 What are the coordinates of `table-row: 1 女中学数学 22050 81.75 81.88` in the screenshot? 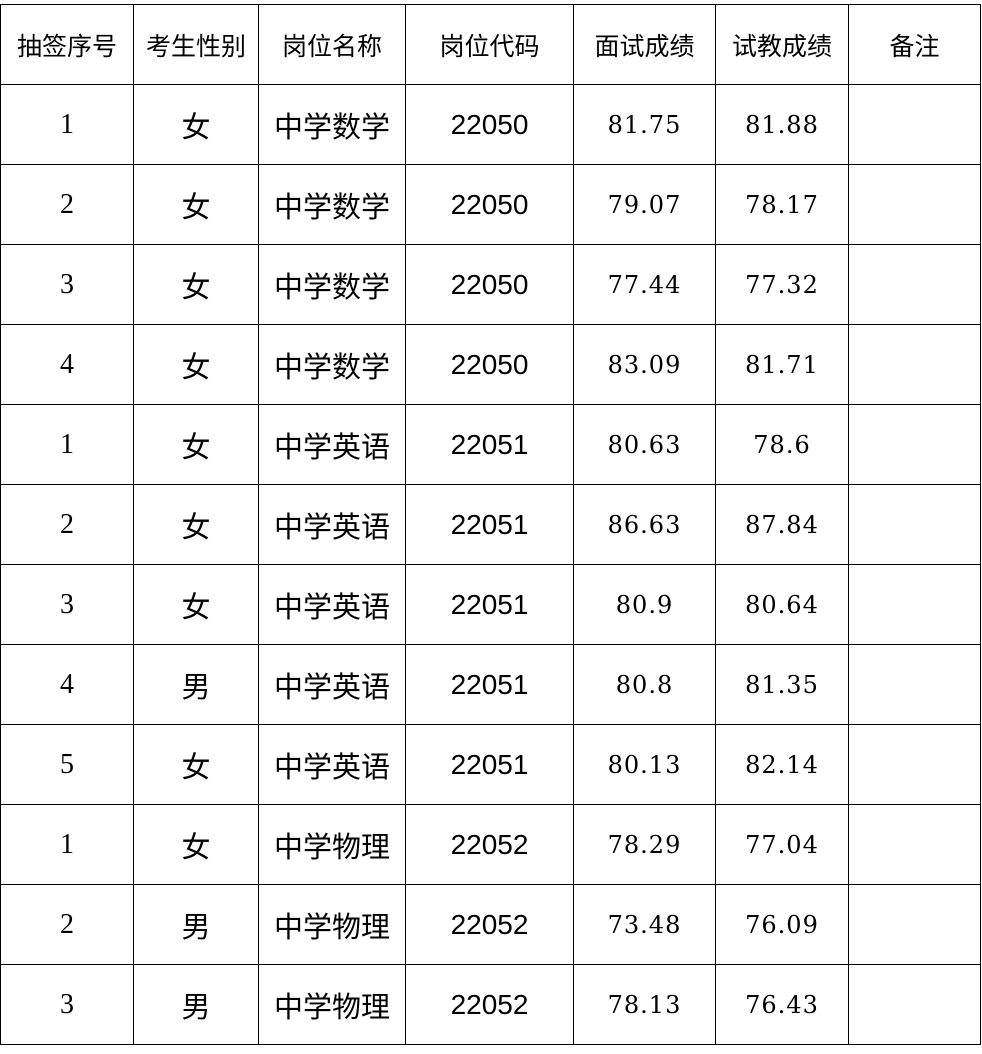 It's located at (490, 124).